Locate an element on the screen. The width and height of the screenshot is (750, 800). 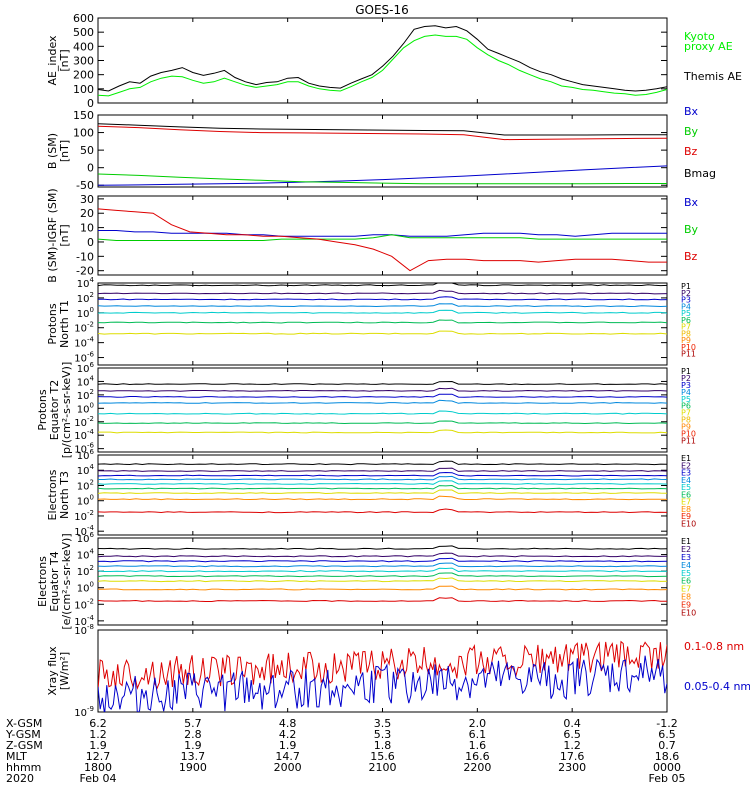
y-tick-label: 10⁻⁸ is located at coordinates (84, 630).